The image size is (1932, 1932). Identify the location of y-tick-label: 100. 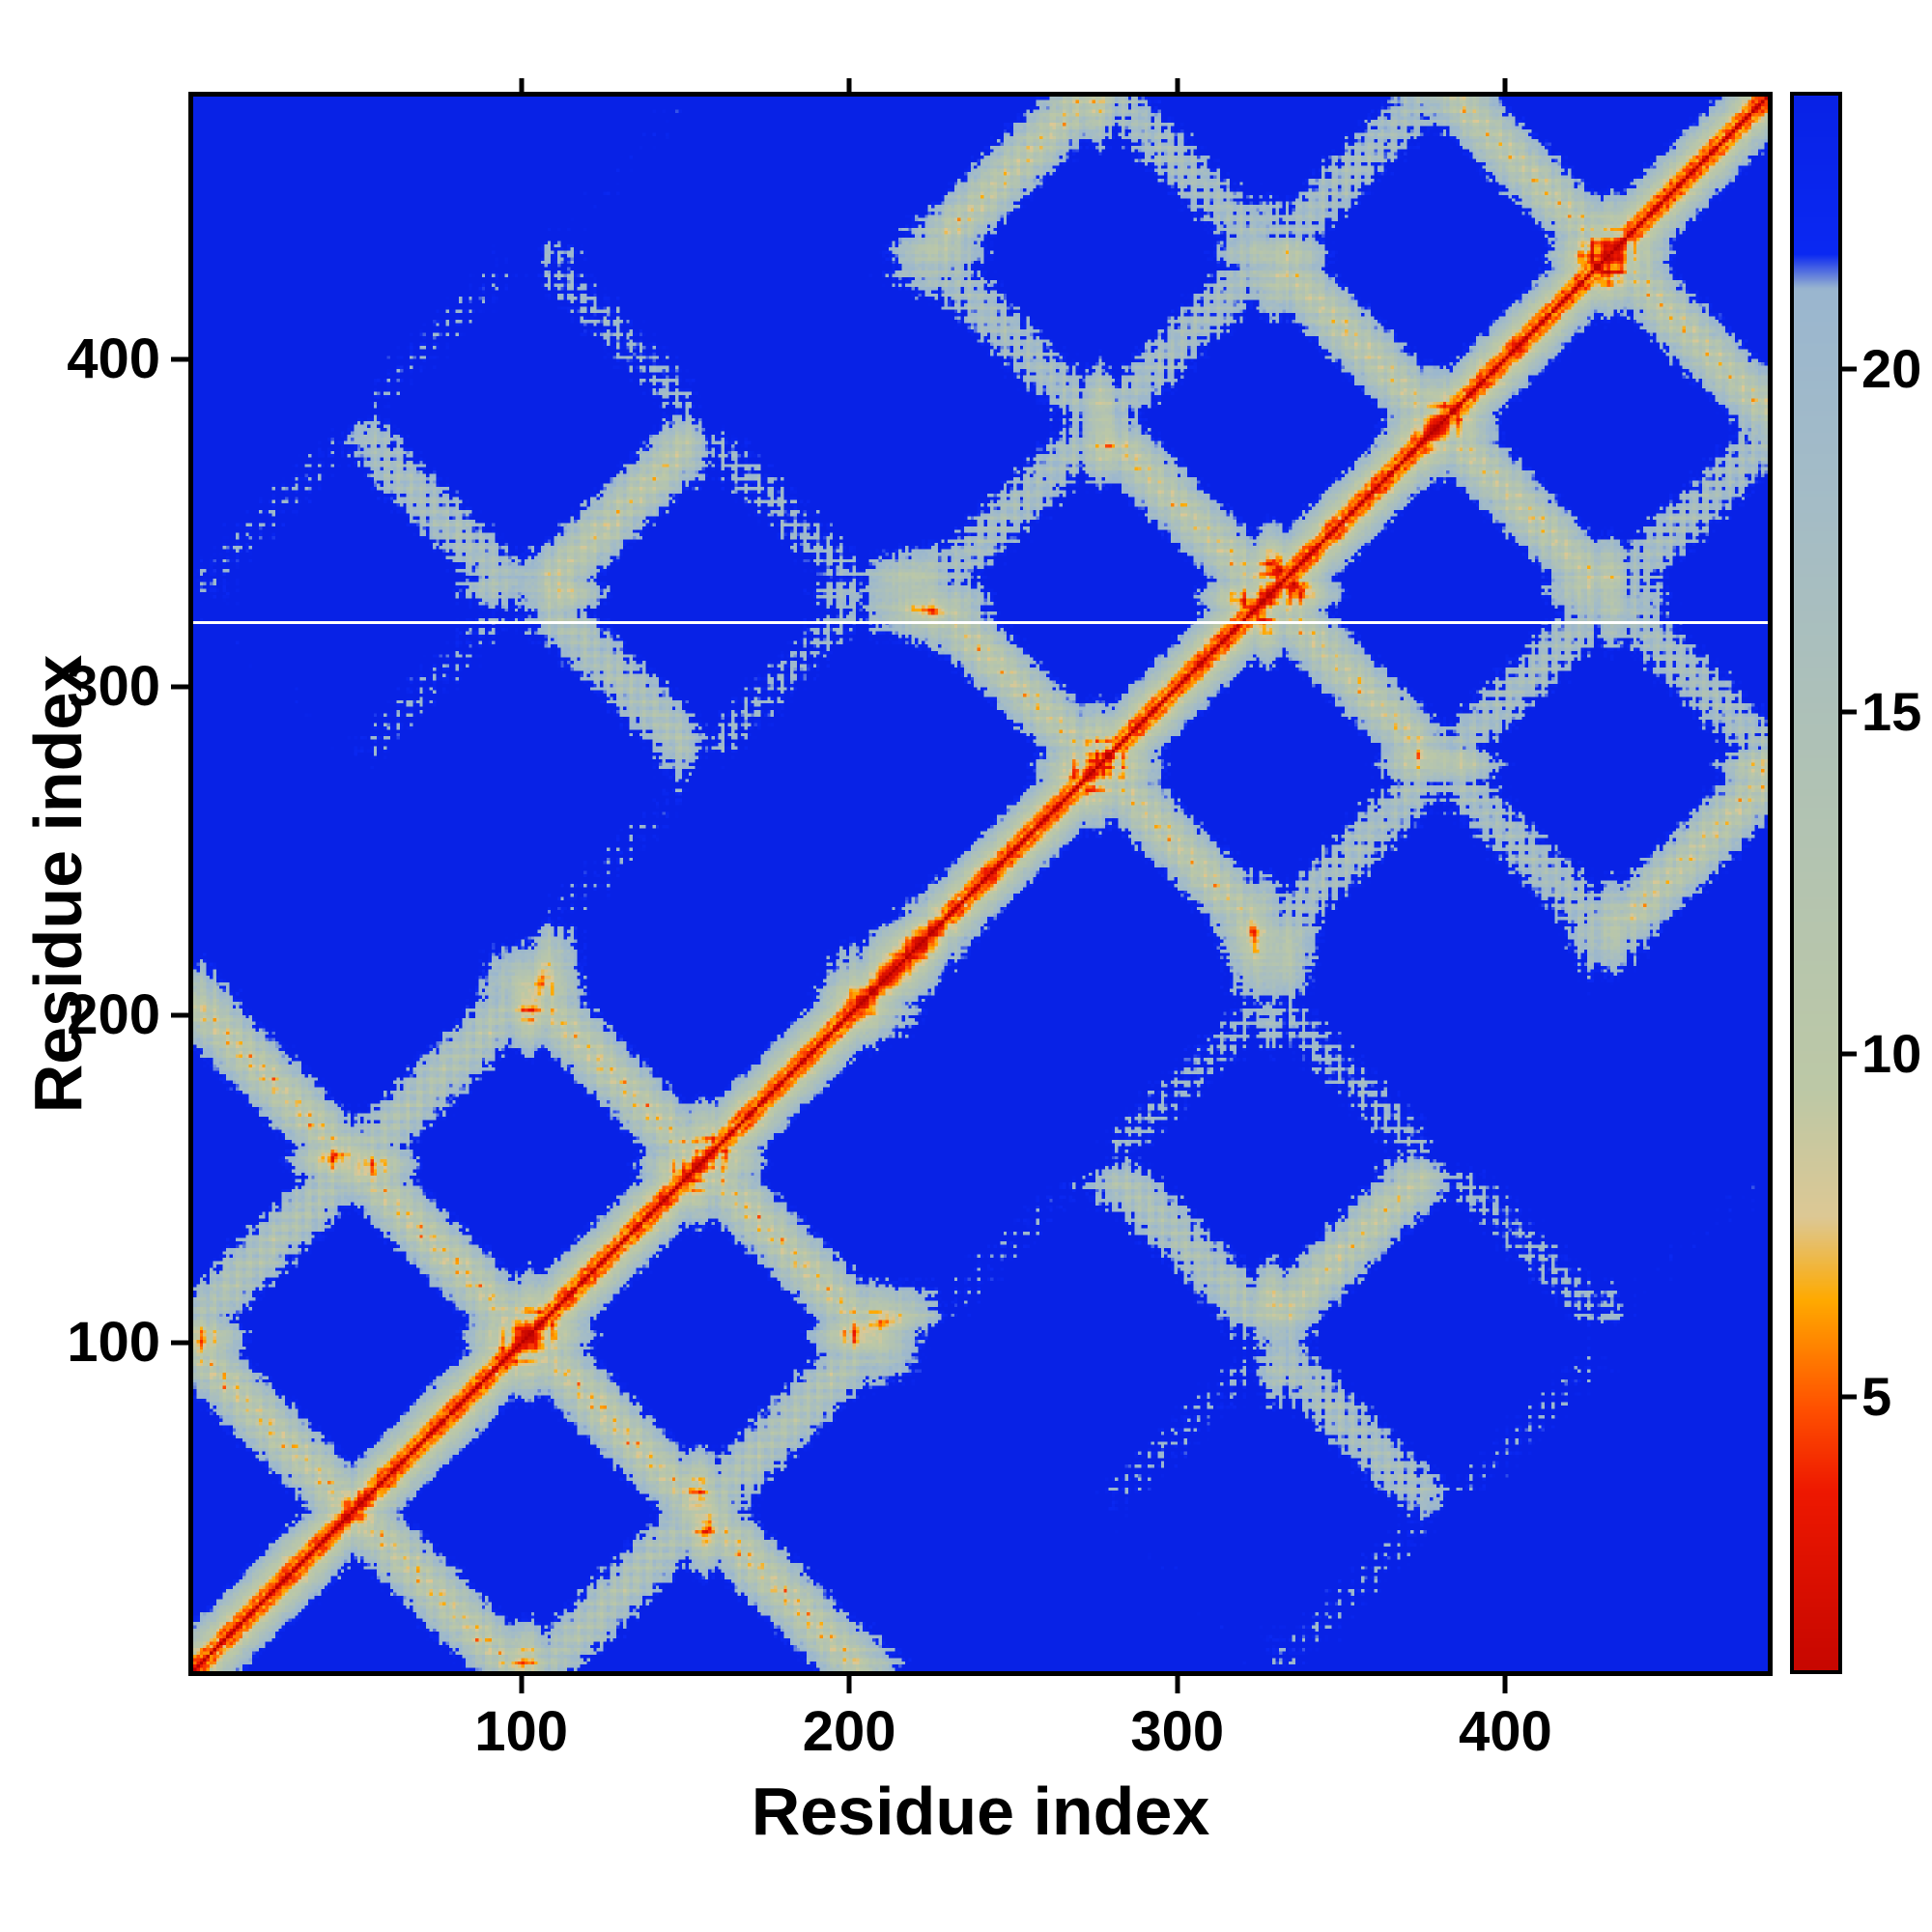
(113, 1343).